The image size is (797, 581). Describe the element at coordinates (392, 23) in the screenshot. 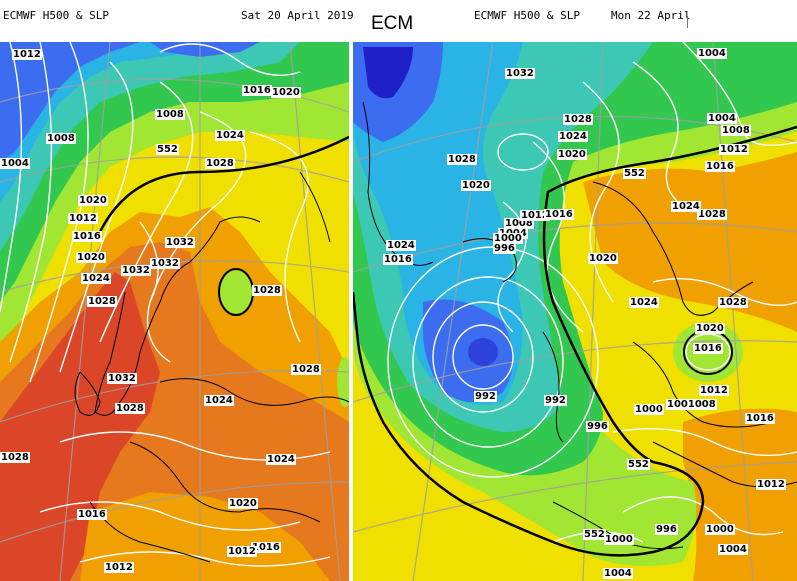

I see `model-title: ECM` at that location.